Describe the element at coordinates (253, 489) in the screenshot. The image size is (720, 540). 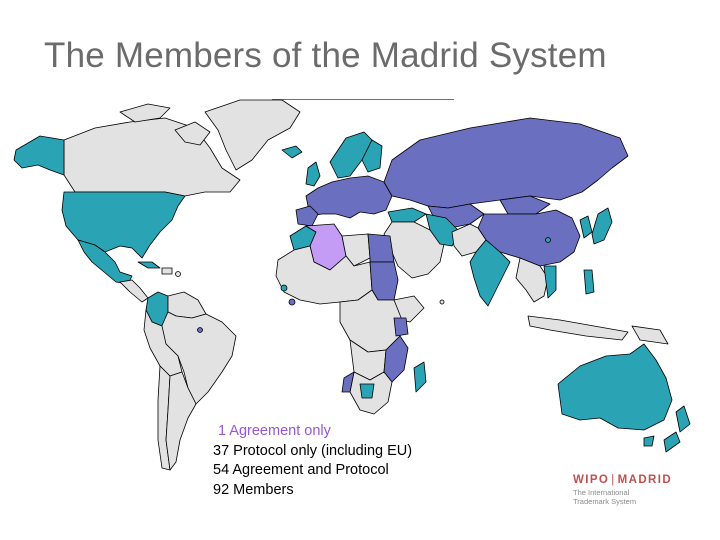
I see `legend-members: 92 Members` at that location.